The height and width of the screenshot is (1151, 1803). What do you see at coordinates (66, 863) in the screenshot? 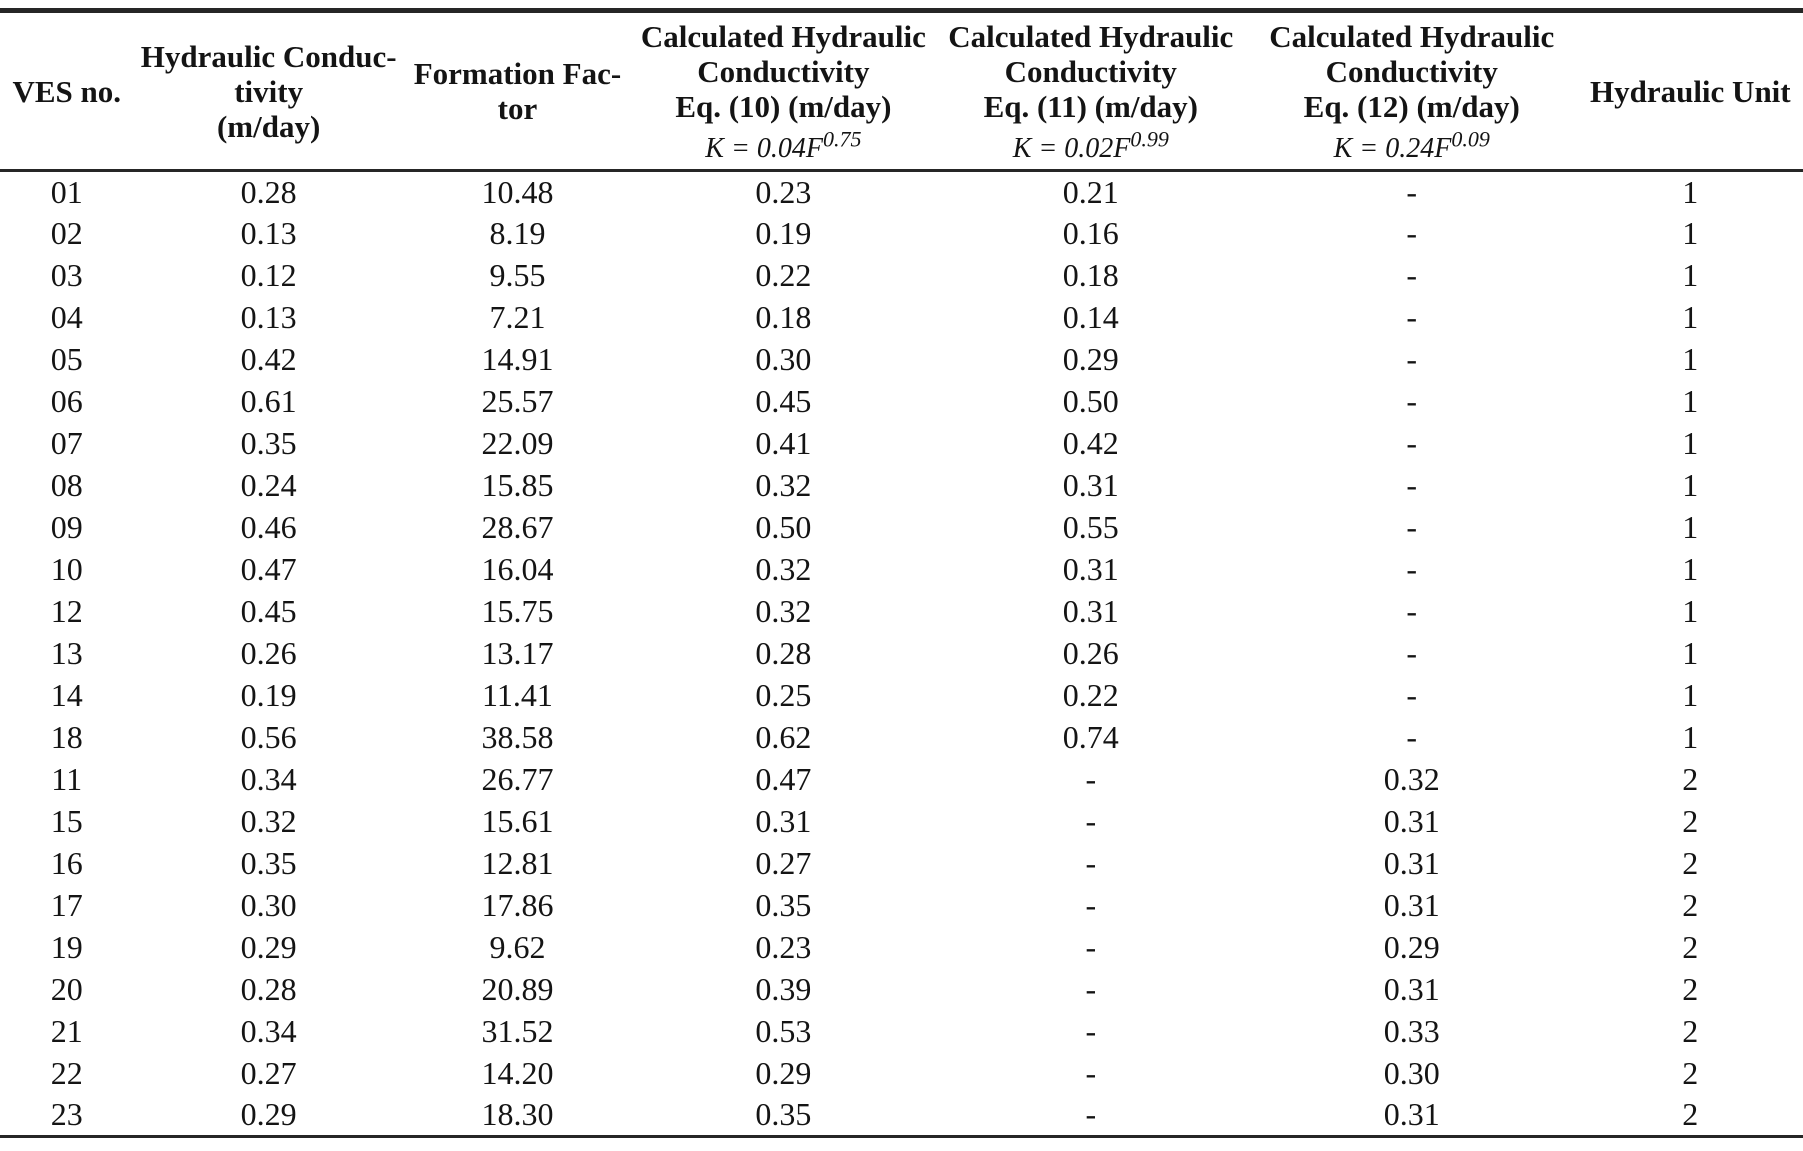
I see `table-cell: 16` at bounding box center [66, 863].